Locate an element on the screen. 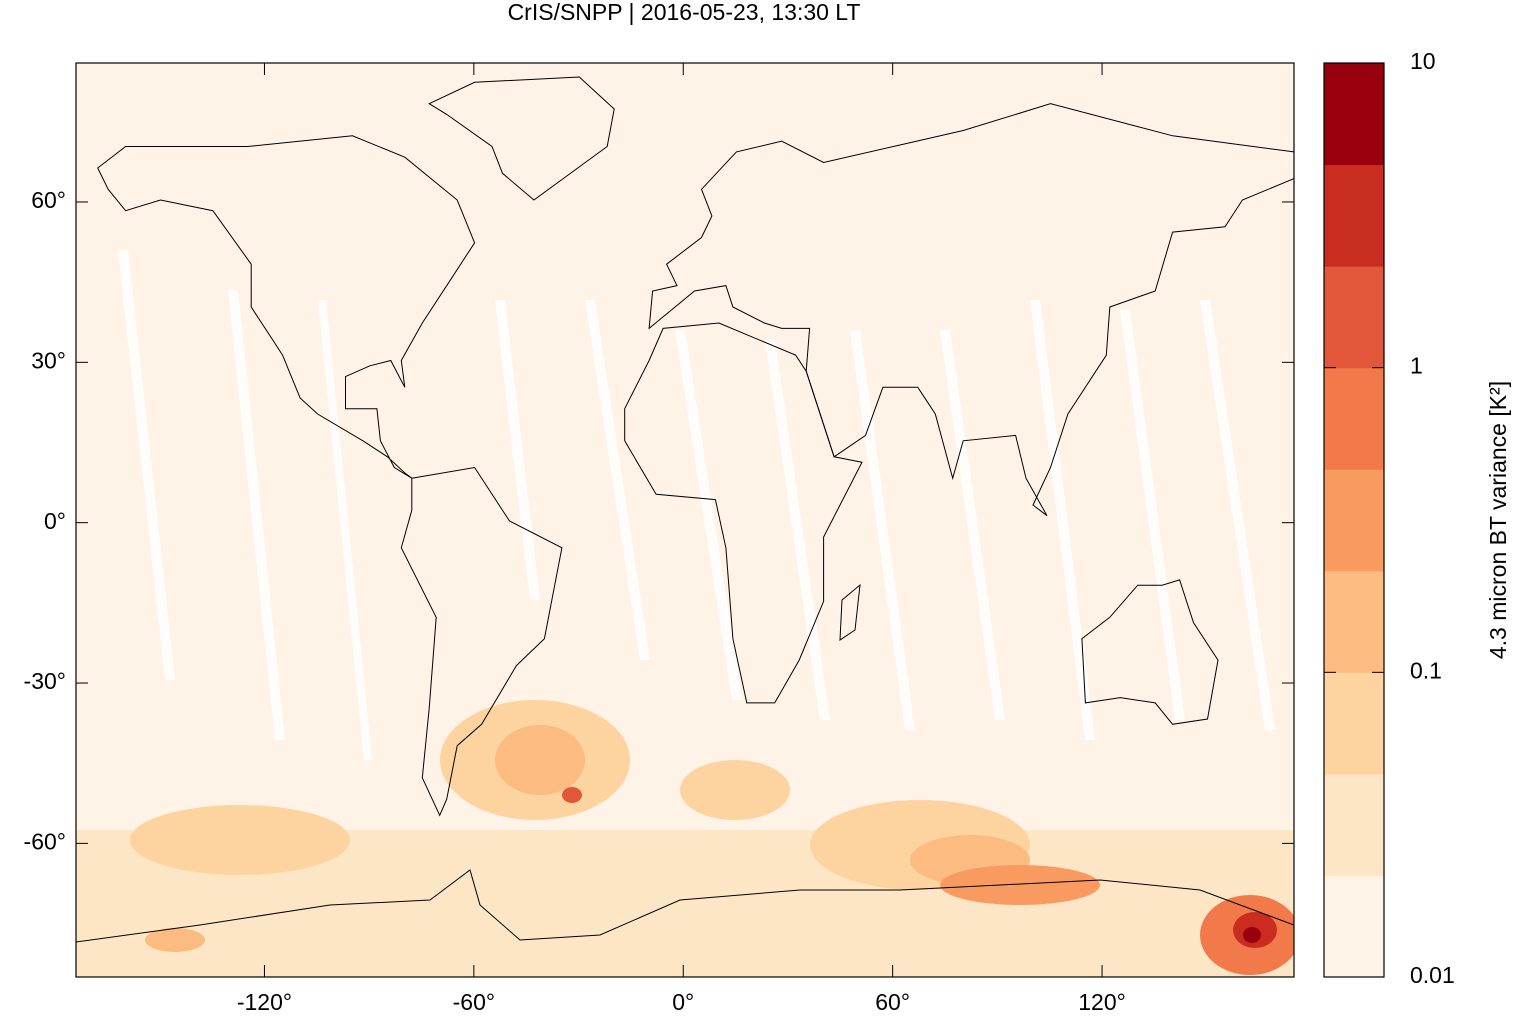 Image resolution: width=1522 pixels, height=1025 pixels. x-tick-label: -120° is located at coordinates (264, 1002).